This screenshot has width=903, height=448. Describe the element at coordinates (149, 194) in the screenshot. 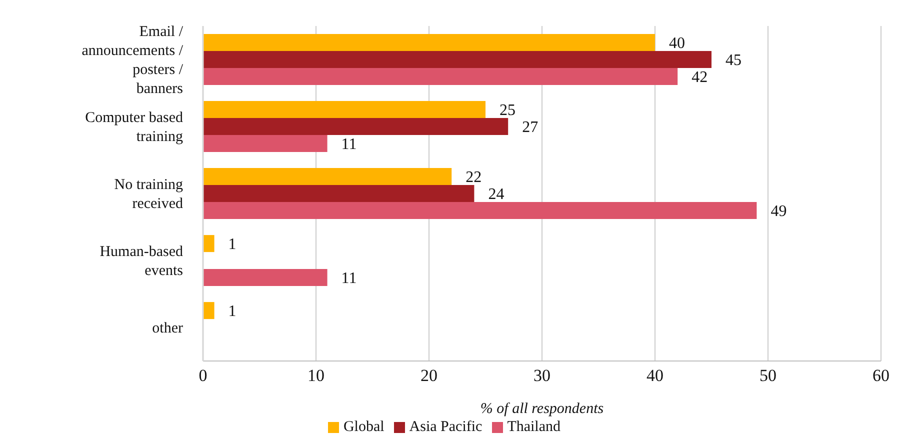

I see `y-tick-label: No training received` at that location.